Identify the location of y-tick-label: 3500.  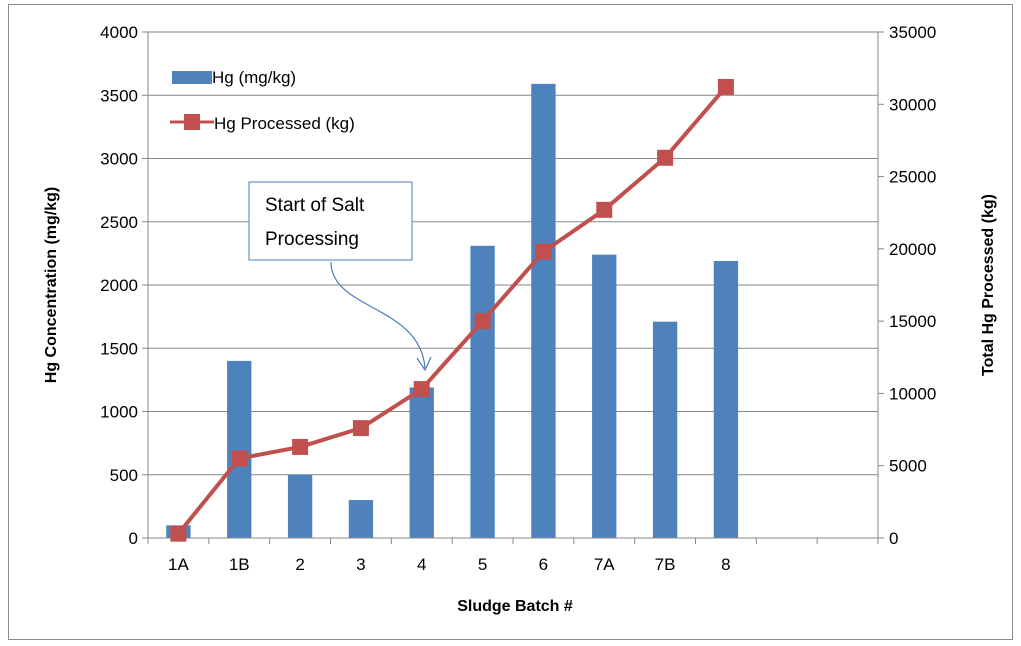
(119, 95).